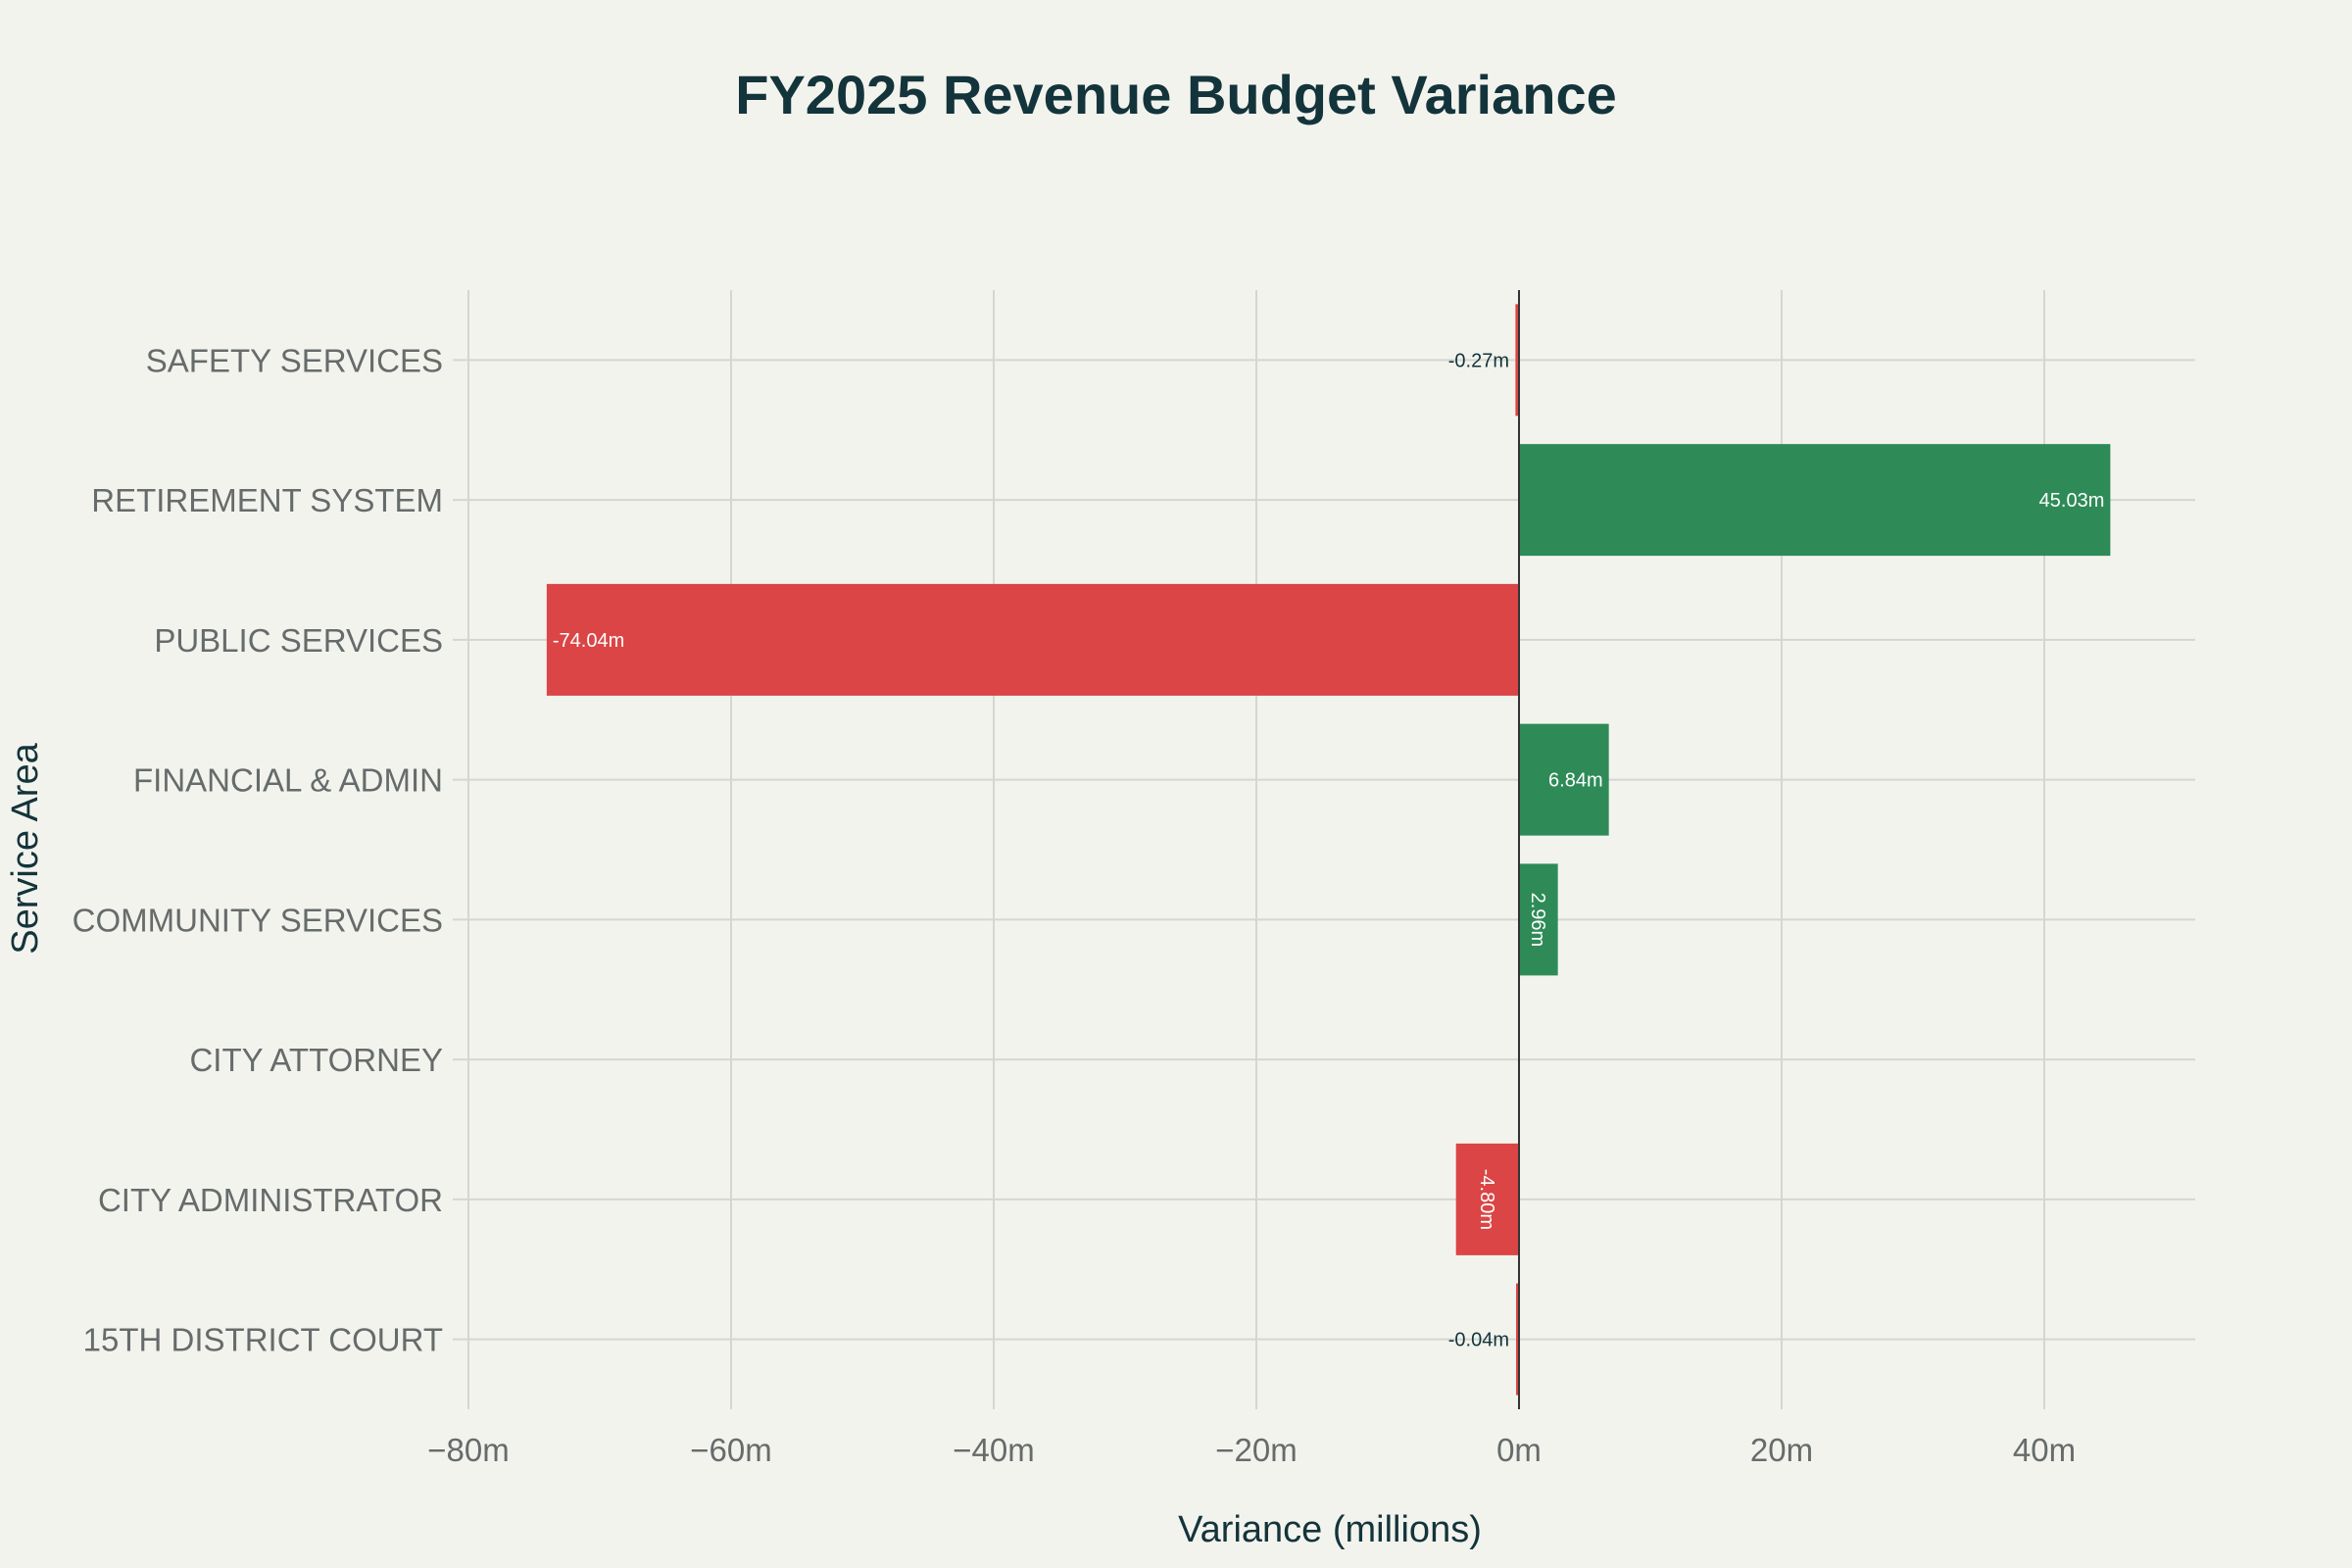 The image size is (2352, 1568). What do you see at coordinates (1575, 781) in the screenshot?
I see `data-label: 6.84m` at bounding box center [1575, 781].